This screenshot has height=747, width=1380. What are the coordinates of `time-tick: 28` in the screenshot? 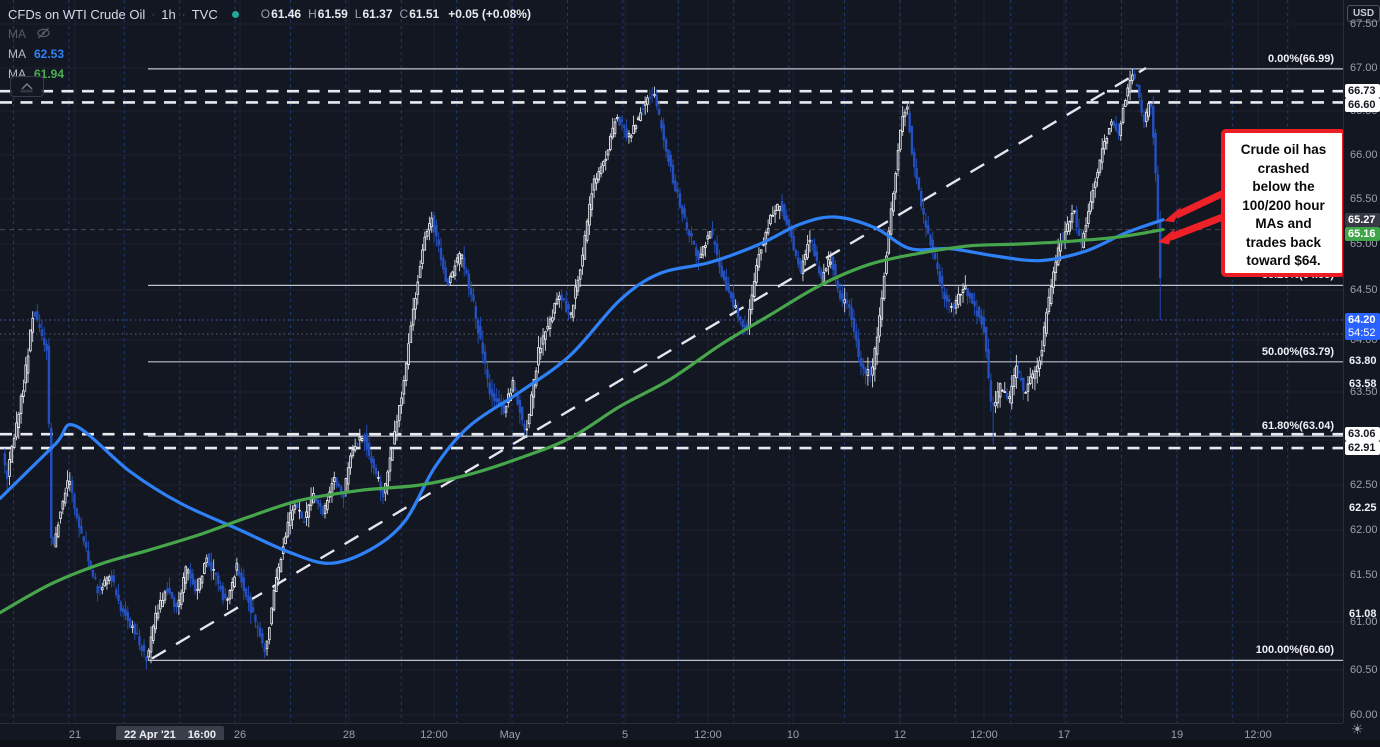 It's located at (349, 735).